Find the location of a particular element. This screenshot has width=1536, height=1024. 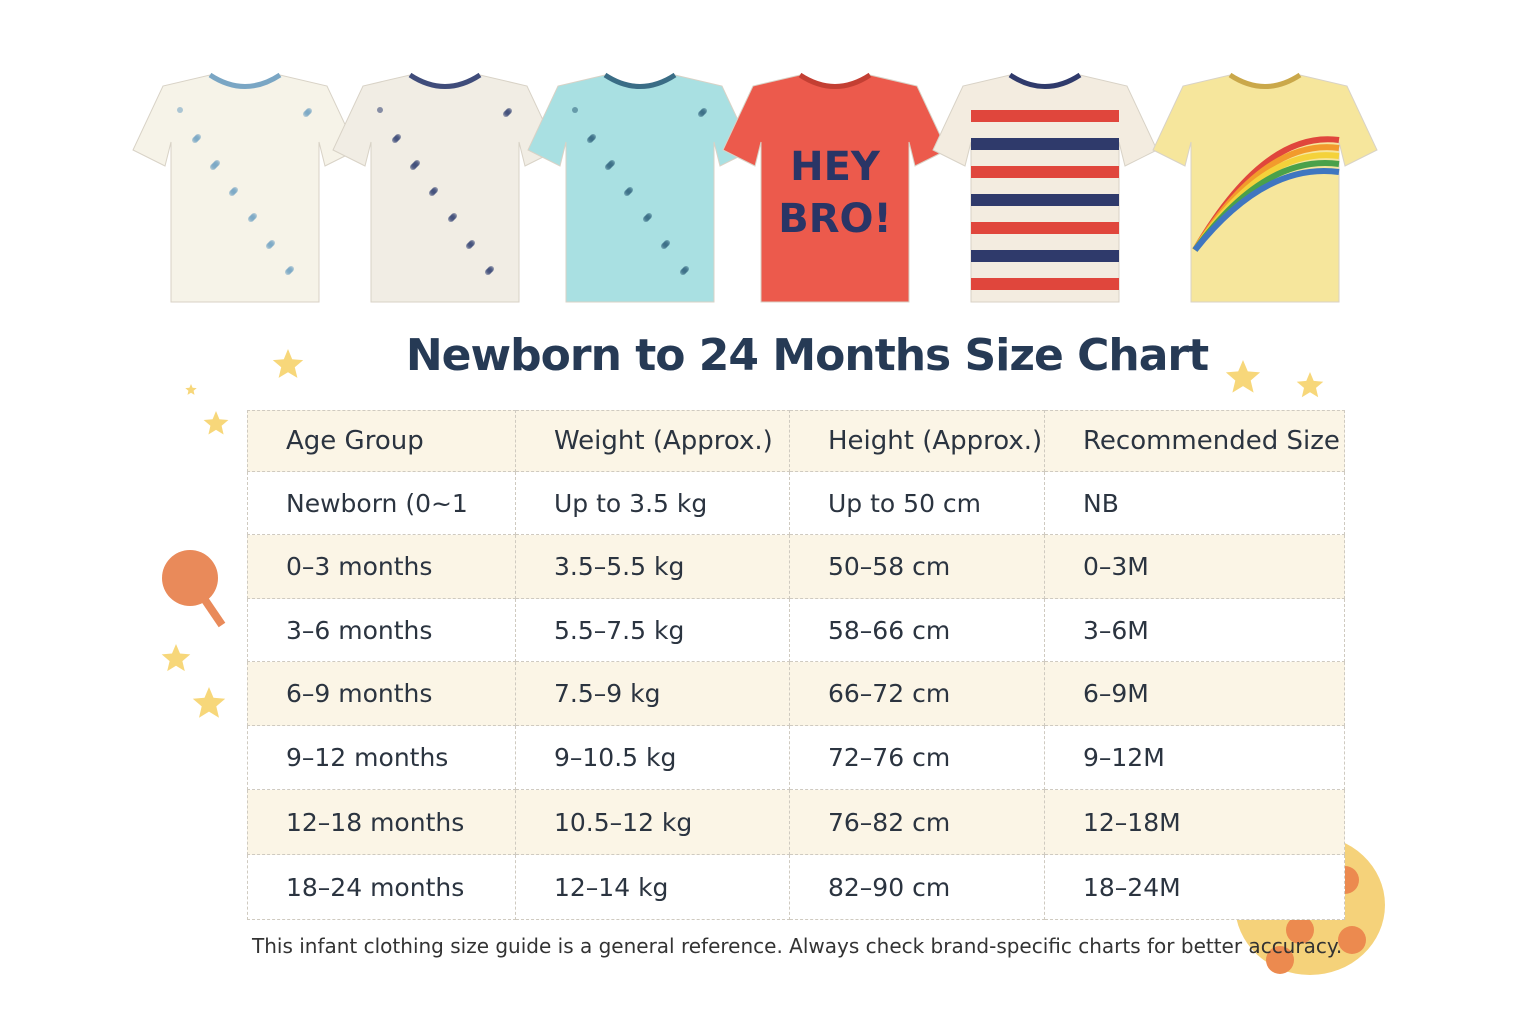

table-cell: 82–90 cm is located at coordinates (917, 887).